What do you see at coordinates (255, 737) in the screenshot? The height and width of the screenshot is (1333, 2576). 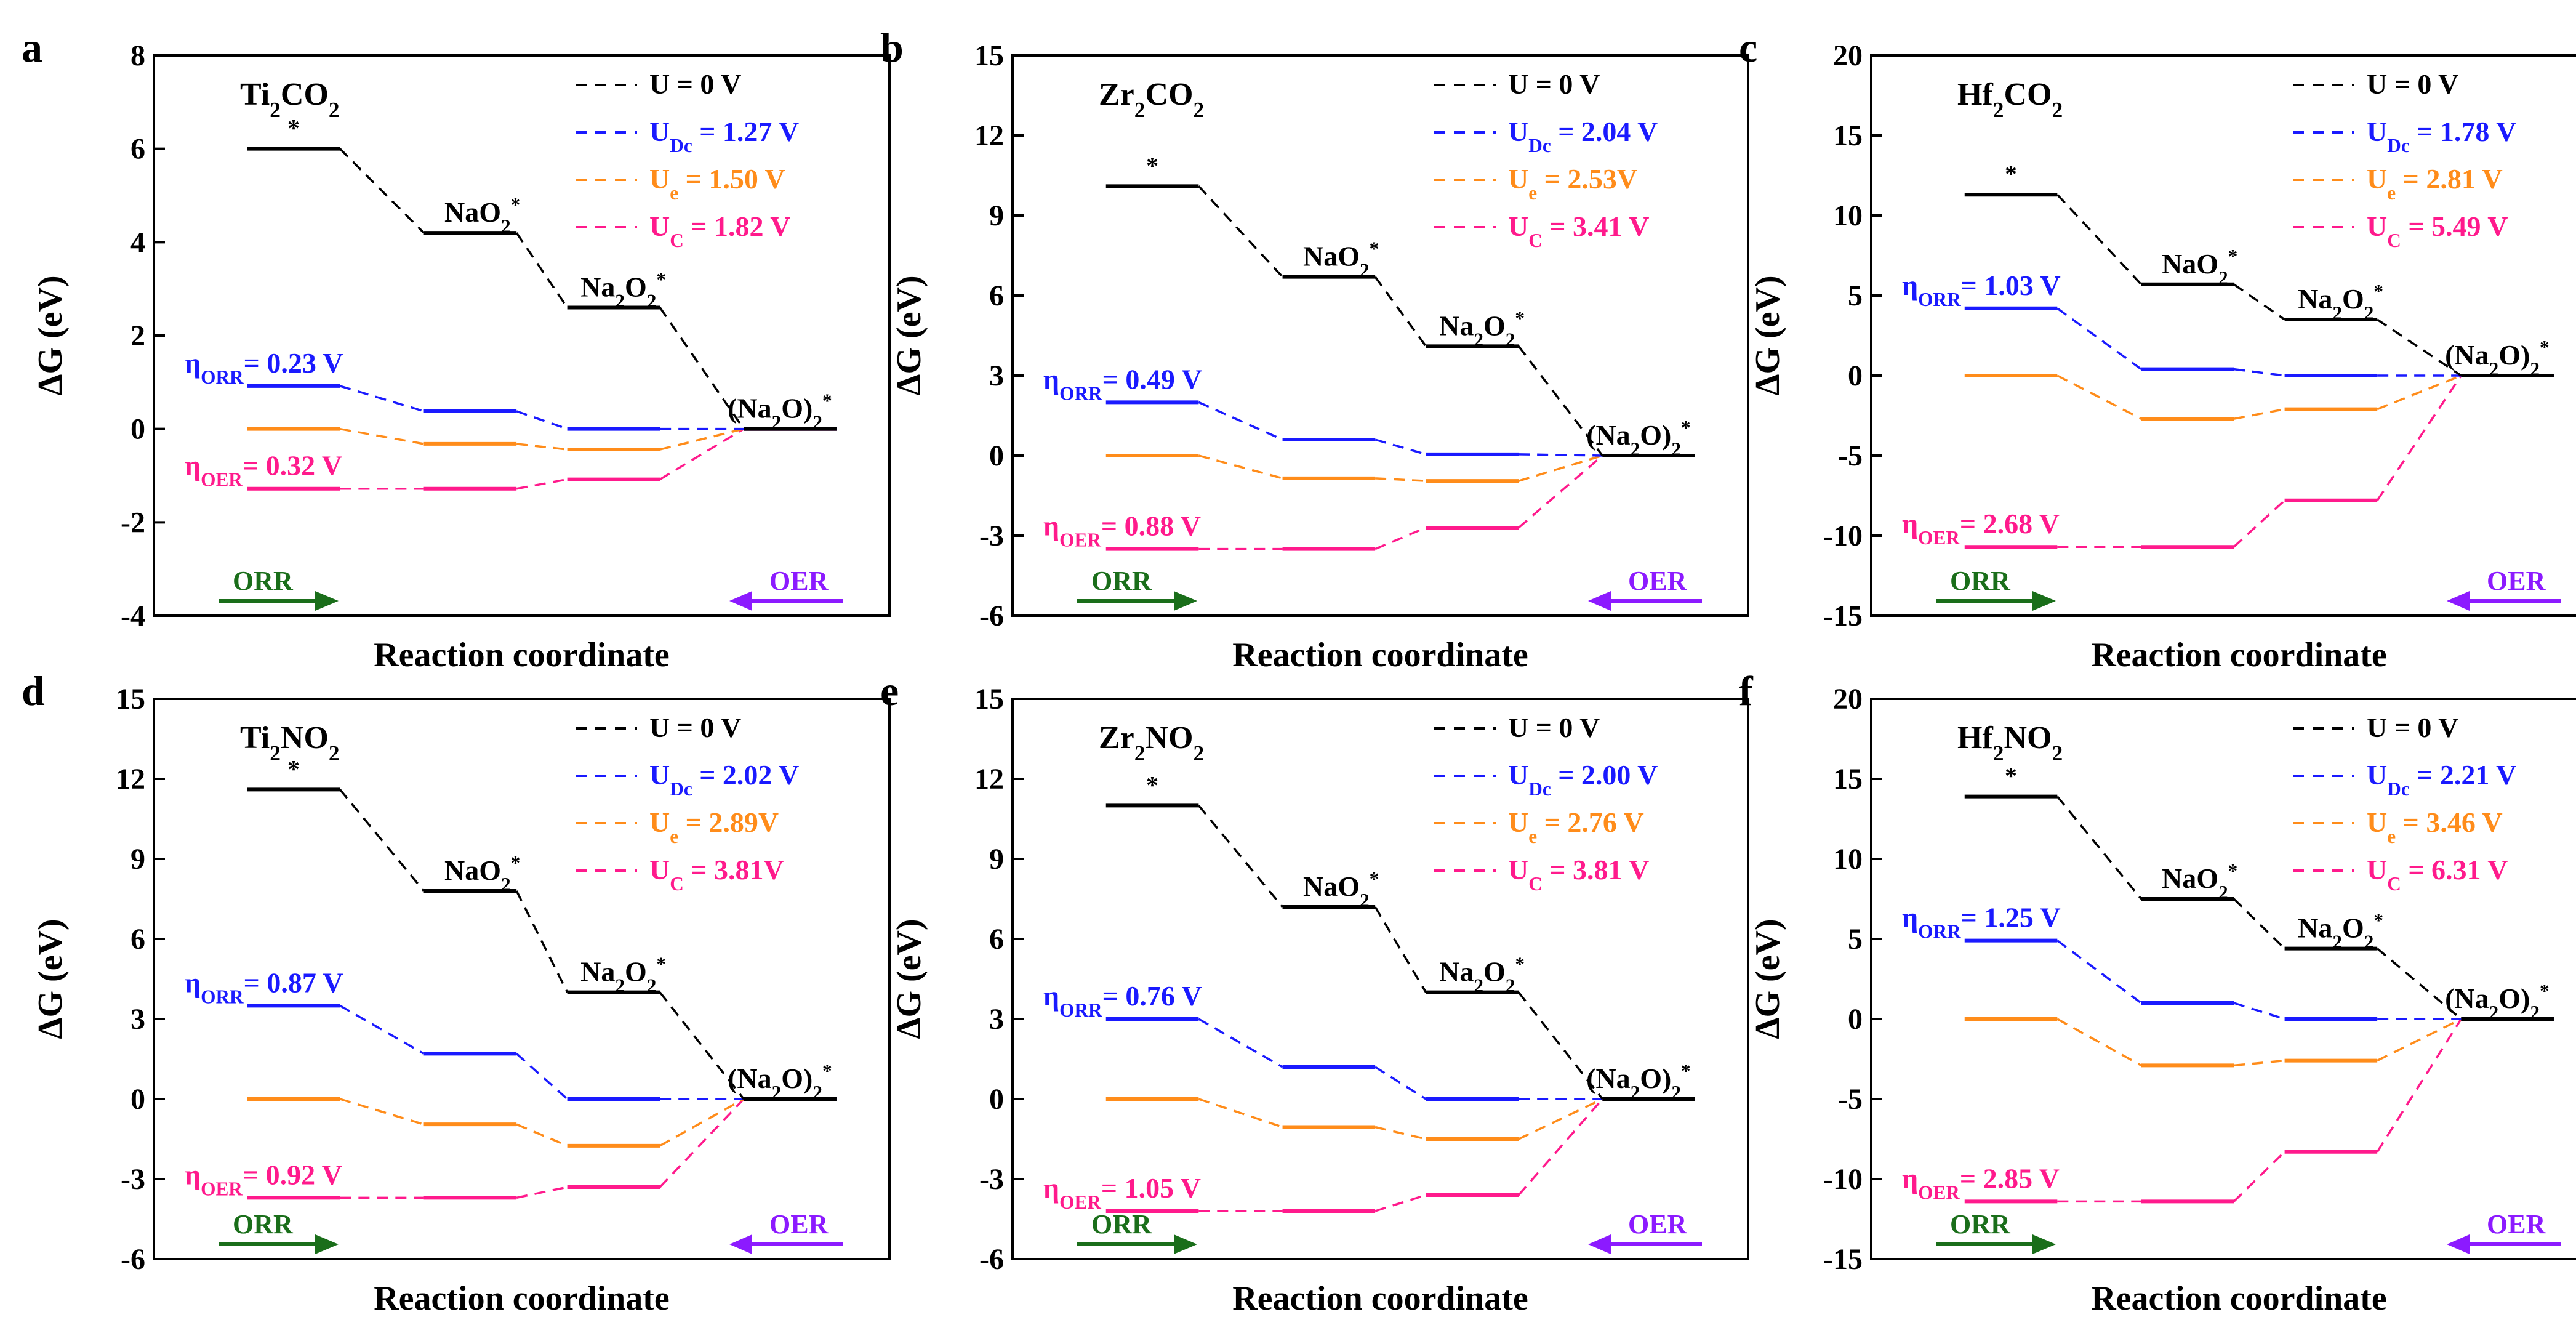 I see `material-label-part: Ti` at bounding box center [255, 737].